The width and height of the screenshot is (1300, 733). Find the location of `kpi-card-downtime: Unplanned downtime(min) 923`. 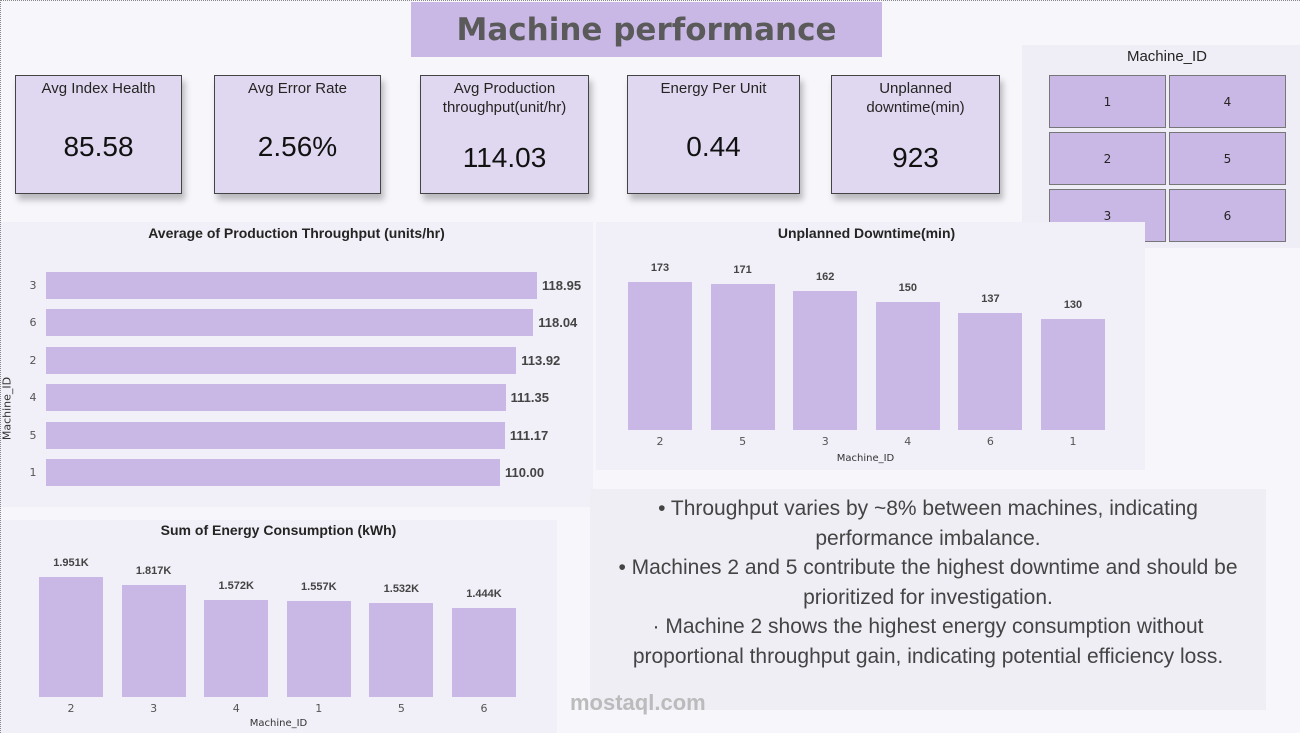

kpi-card-downtime: Unplanned downtime(min) 923 is located at coordinates (915, 134).